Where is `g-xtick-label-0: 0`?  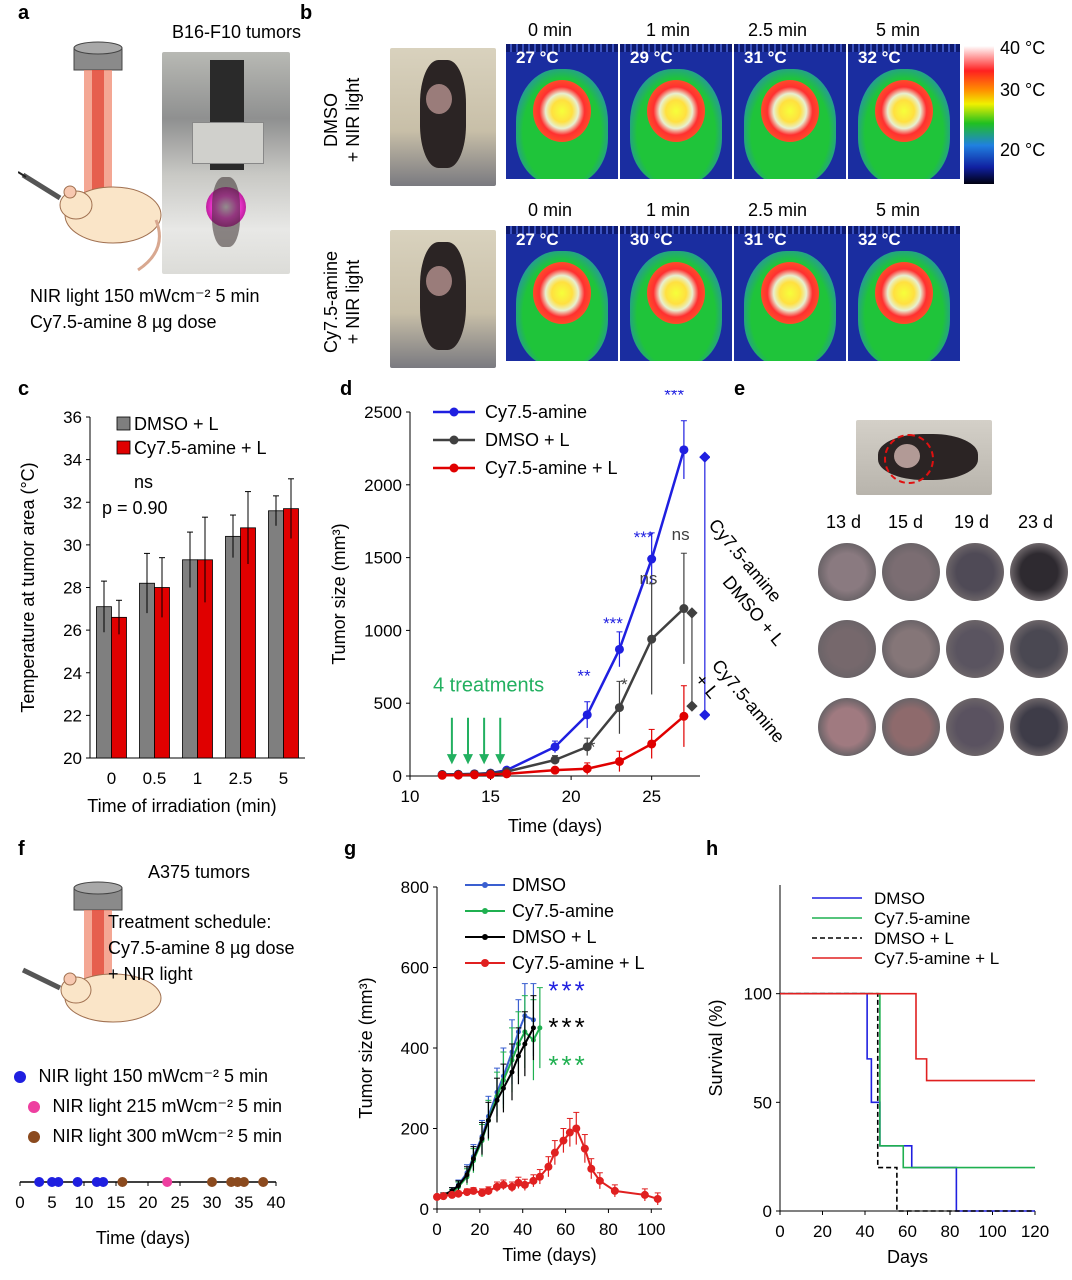
g-xtick-label-0: 0 is located at coordinates (436, 1229).